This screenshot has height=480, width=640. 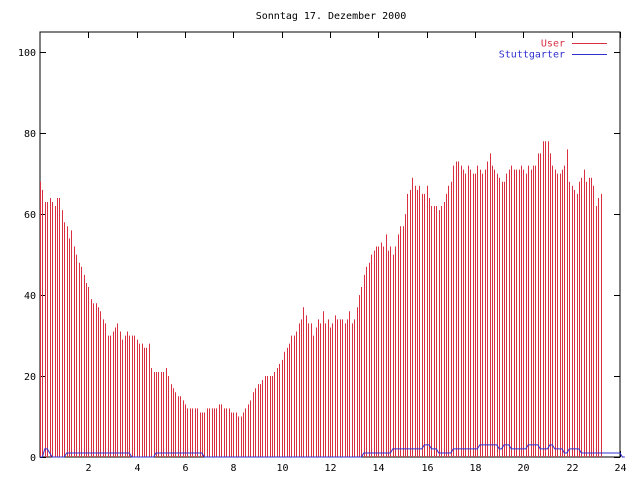 I want to click on stuttgarter-line, so click(x=332, y=451).